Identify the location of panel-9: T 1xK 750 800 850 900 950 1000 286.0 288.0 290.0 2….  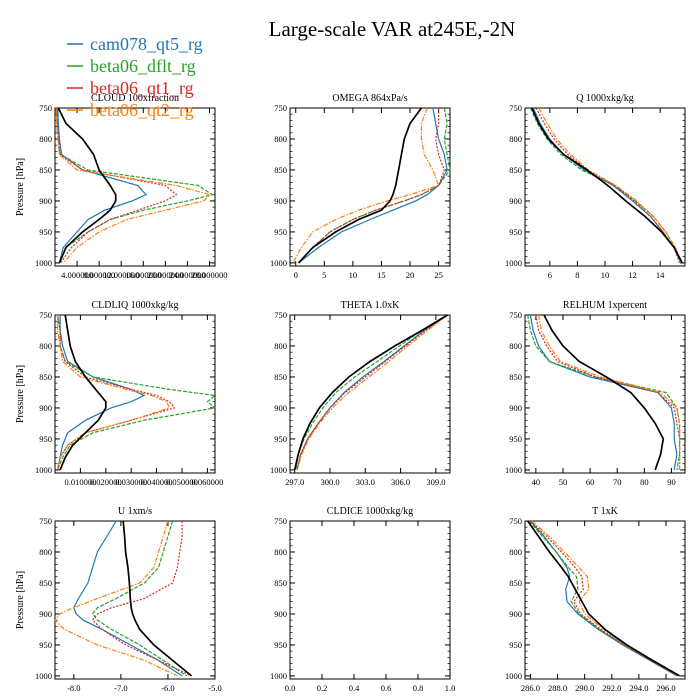
(595, 599).